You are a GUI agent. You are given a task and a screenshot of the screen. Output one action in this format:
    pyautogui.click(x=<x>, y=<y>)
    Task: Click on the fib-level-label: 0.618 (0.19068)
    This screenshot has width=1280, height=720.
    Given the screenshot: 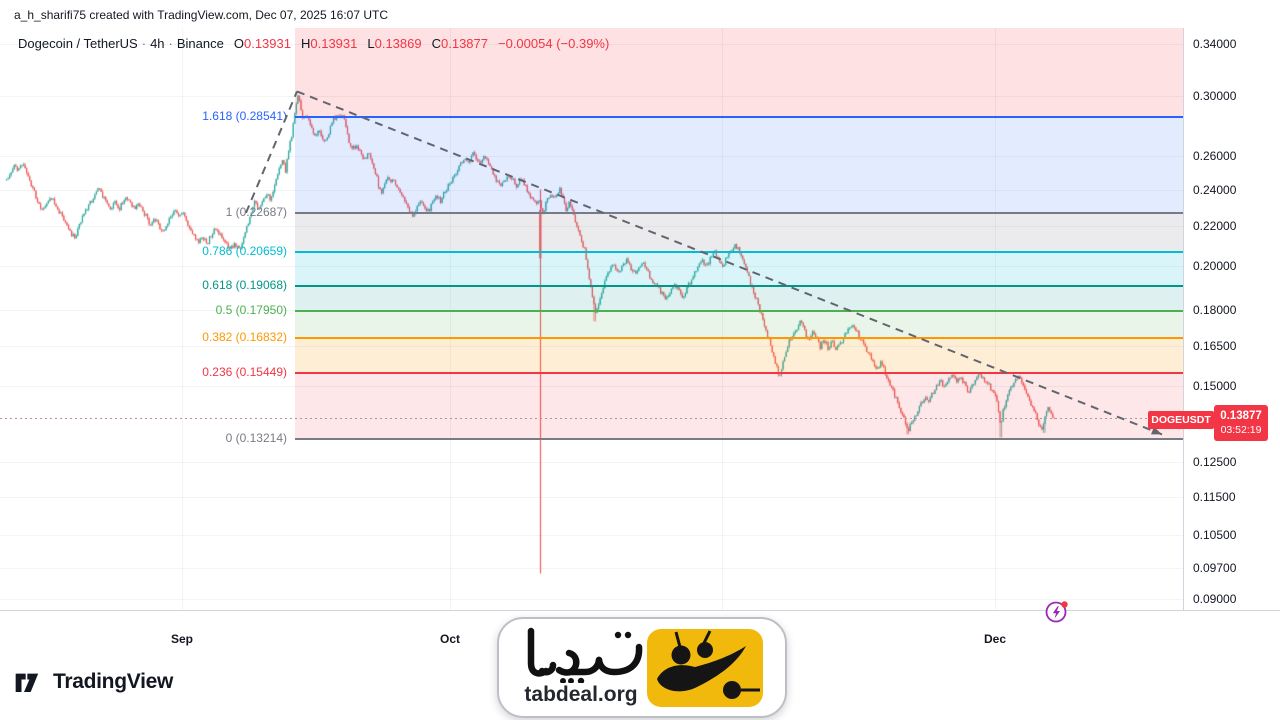 What is the action you would take?
    pyautogui.click(x=244, y=284)
    